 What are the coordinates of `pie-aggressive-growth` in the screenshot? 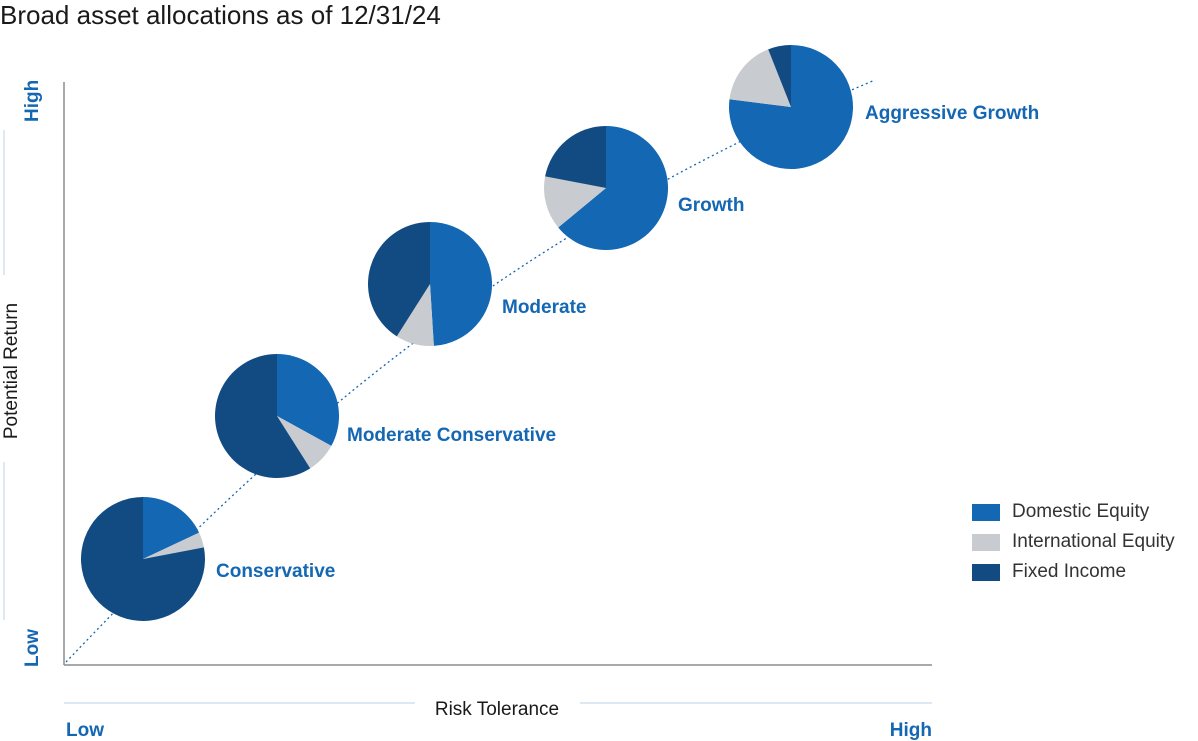 It's located at (791, 107).